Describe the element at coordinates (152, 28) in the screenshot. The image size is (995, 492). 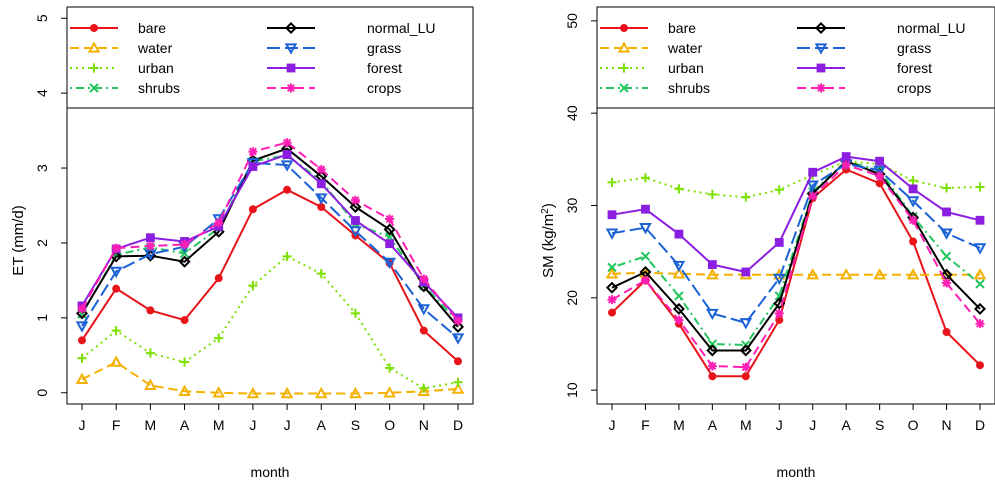
I see `legend-label-bare: bare` at that location.